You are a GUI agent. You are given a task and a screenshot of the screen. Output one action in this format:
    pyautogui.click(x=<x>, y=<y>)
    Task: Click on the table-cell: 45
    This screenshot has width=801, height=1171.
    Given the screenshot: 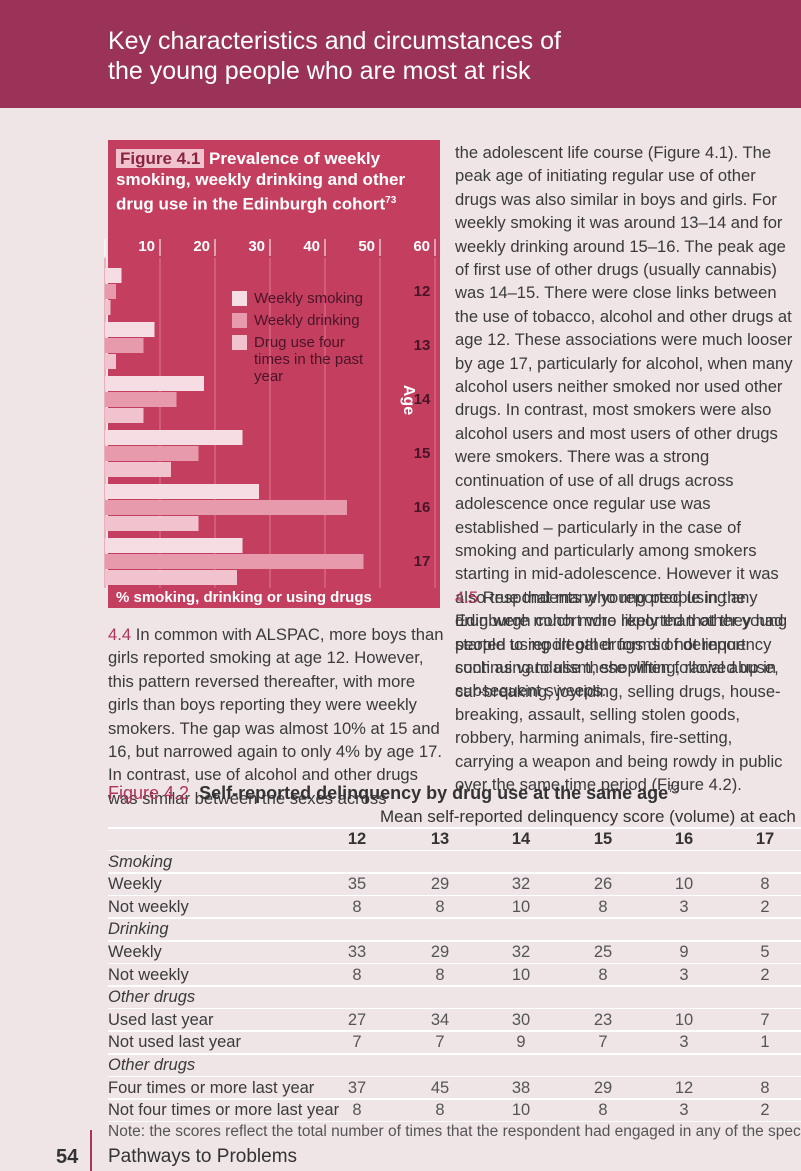 What is the action you would take?
    pyautogui.click(x=440, y=1087)
    